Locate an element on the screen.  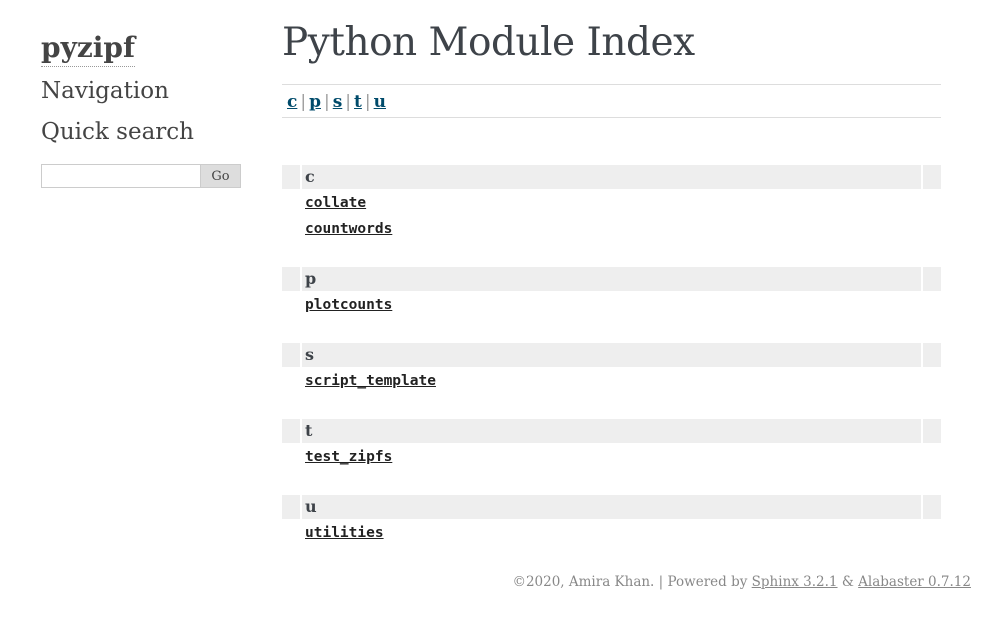
module-row: script_template is located at coordinates (611, 380).